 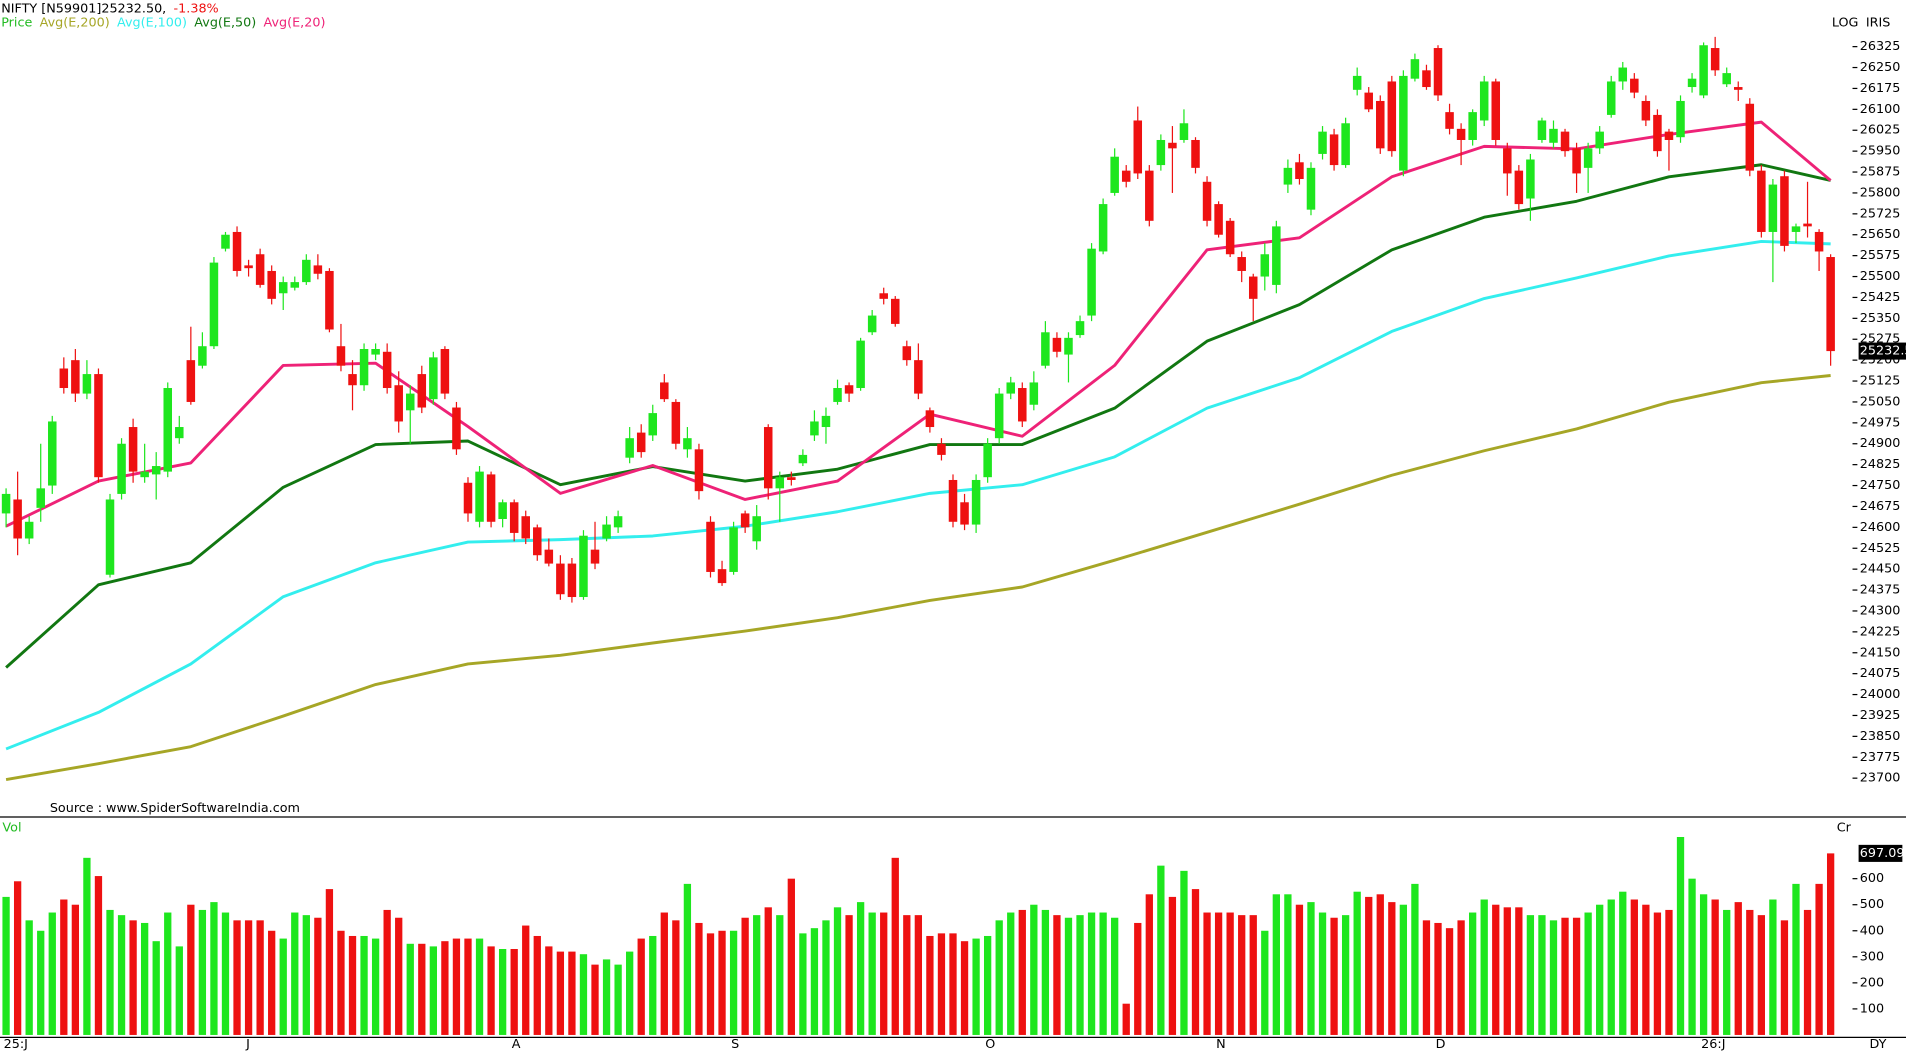 I want to click on y-tick-label: 24375, so click(x=1880, y=590).